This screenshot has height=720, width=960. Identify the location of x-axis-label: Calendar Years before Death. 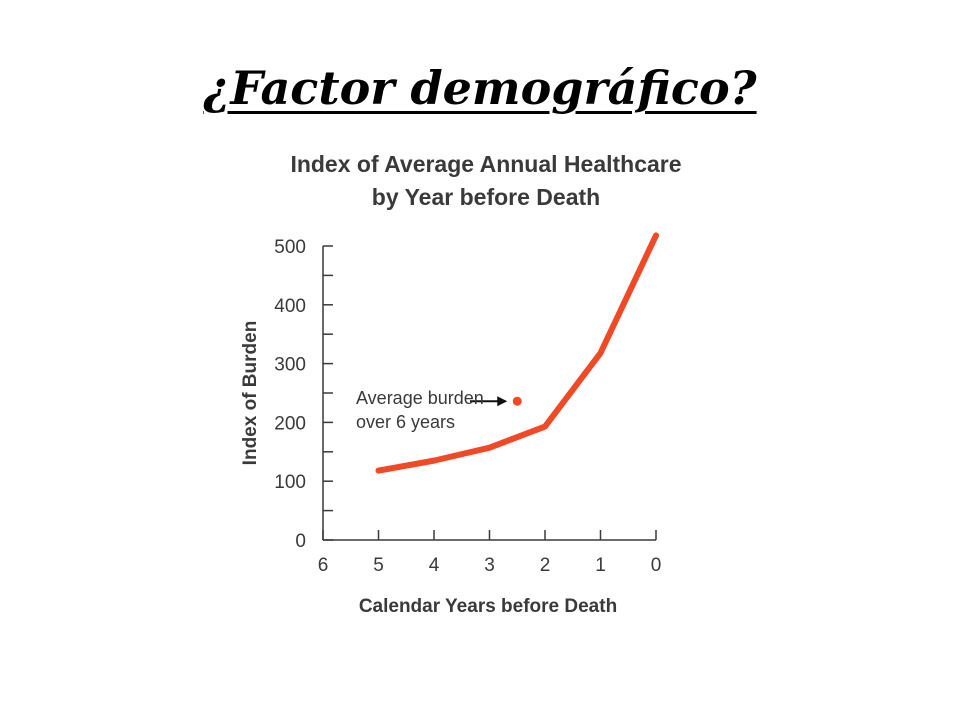
(488, 606).